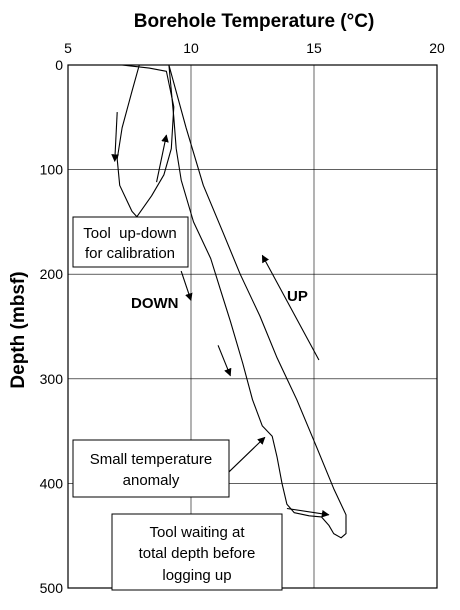 This screenshot has width=460, height=610. I want to click on annotation-anomaly: Small temperature anomaly, so click(151, 468).